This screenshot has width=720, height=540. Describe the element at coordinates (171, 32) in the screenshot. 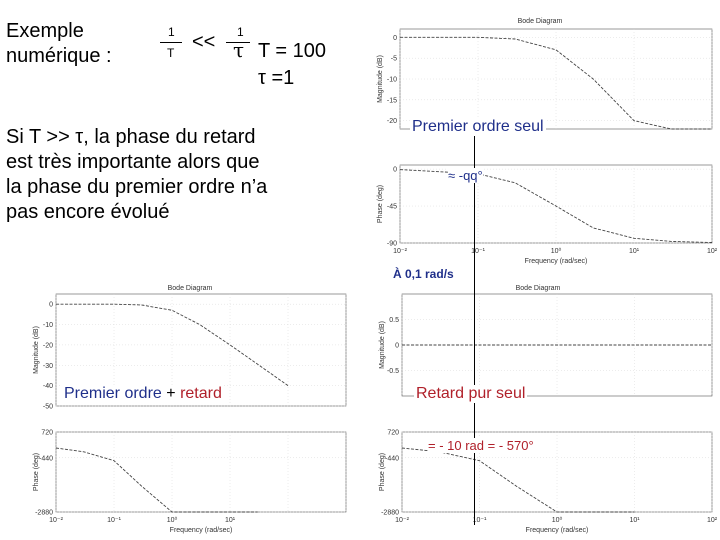

I see `frac-num1: 1` at that location.